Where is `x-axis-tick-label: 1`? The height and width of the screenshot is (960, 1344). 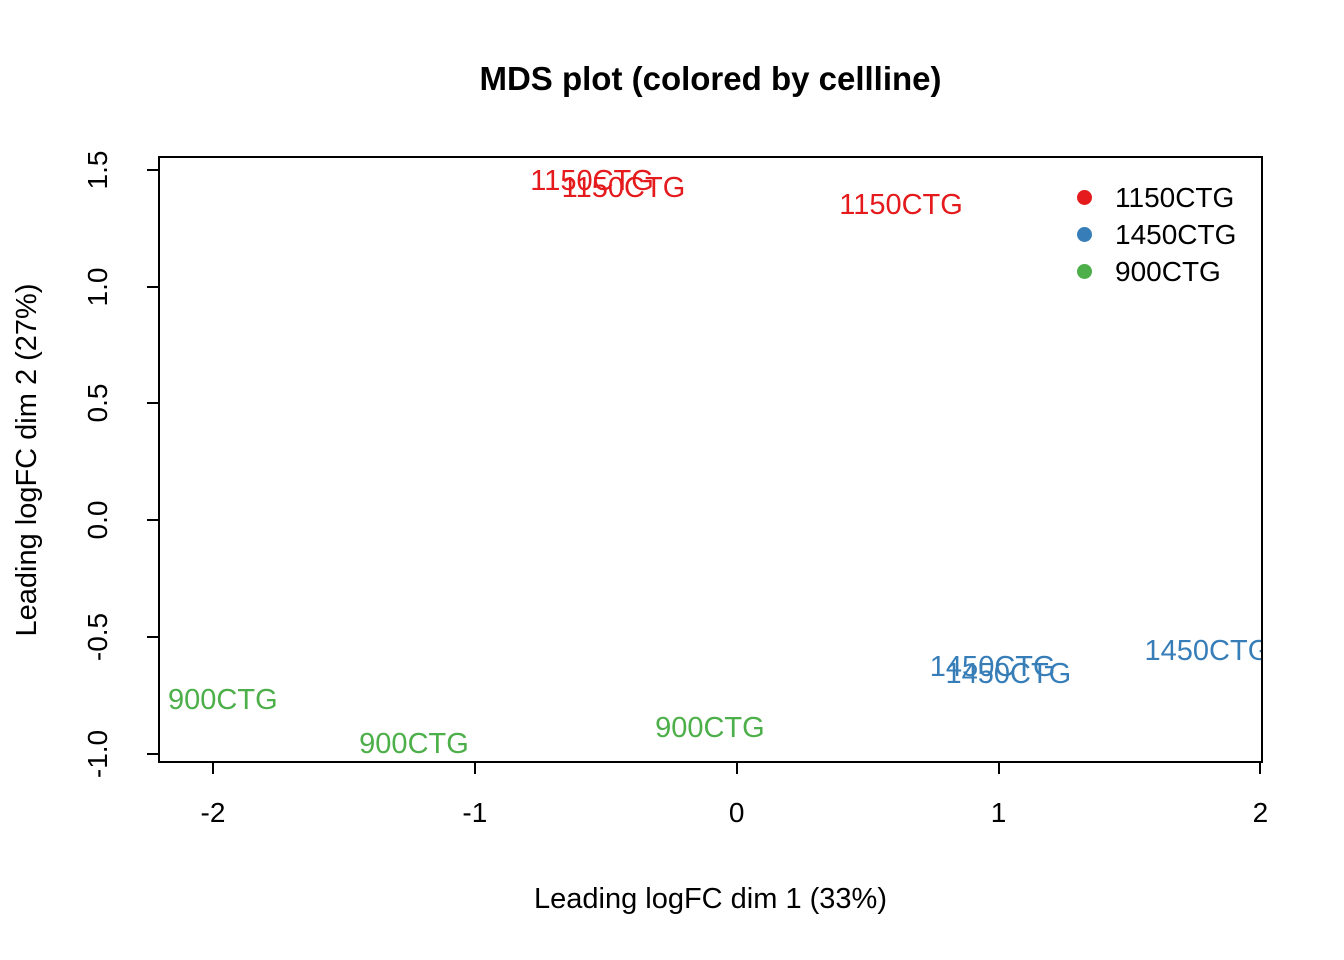
x-axis-tick-label: 1 is located at coordinates (998, 812).